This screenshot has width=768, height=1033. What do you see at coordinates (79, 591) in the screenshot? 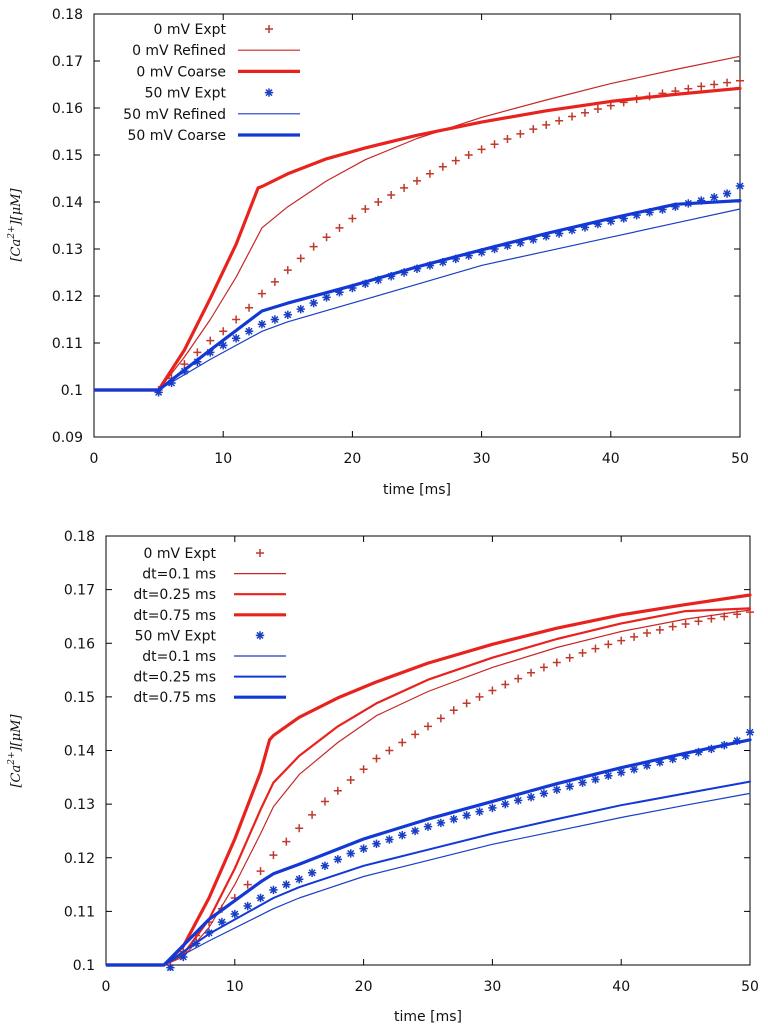
I see `y-tick-label: 0.17` at bounding box center [79, 591].